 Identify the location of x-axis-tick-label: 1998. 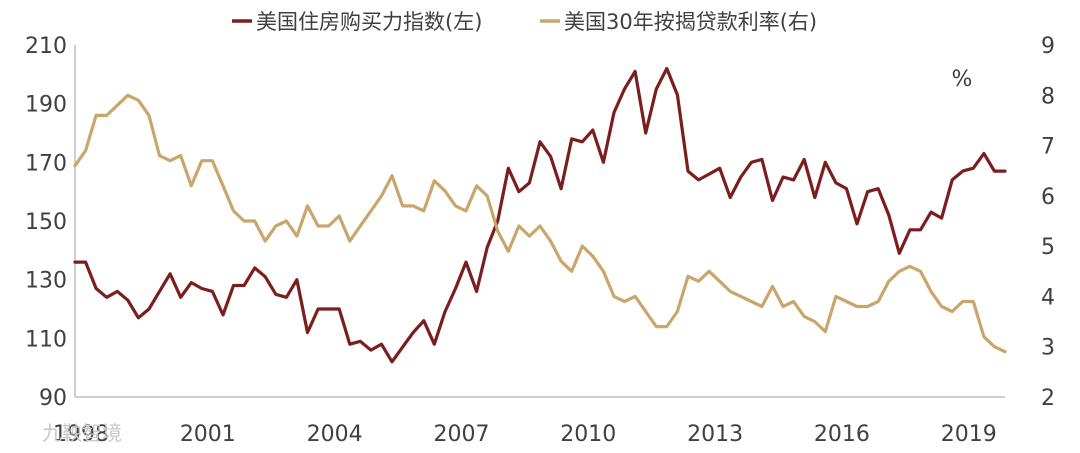
(81, 434).